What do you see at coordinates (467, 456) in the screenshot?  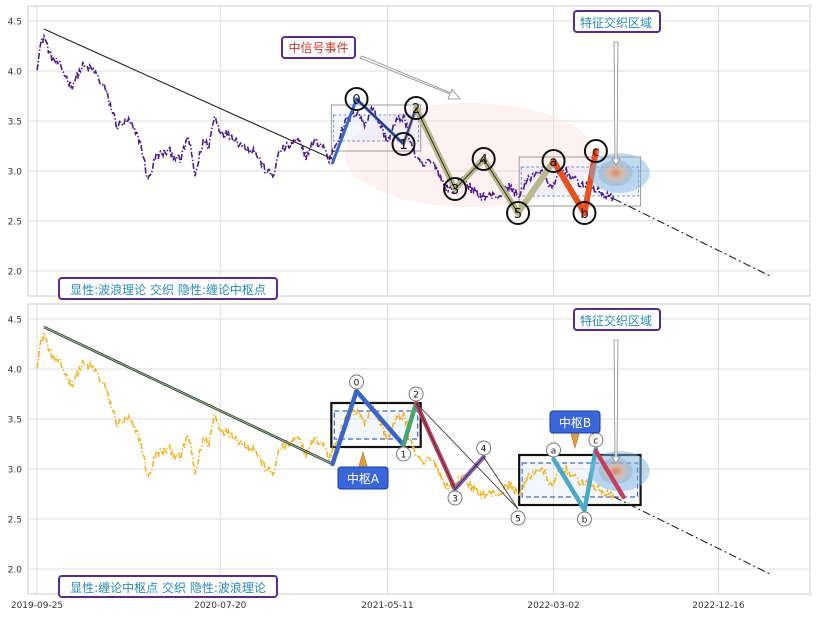 I see `wave-connector-line` at bounding box center [467, 456].